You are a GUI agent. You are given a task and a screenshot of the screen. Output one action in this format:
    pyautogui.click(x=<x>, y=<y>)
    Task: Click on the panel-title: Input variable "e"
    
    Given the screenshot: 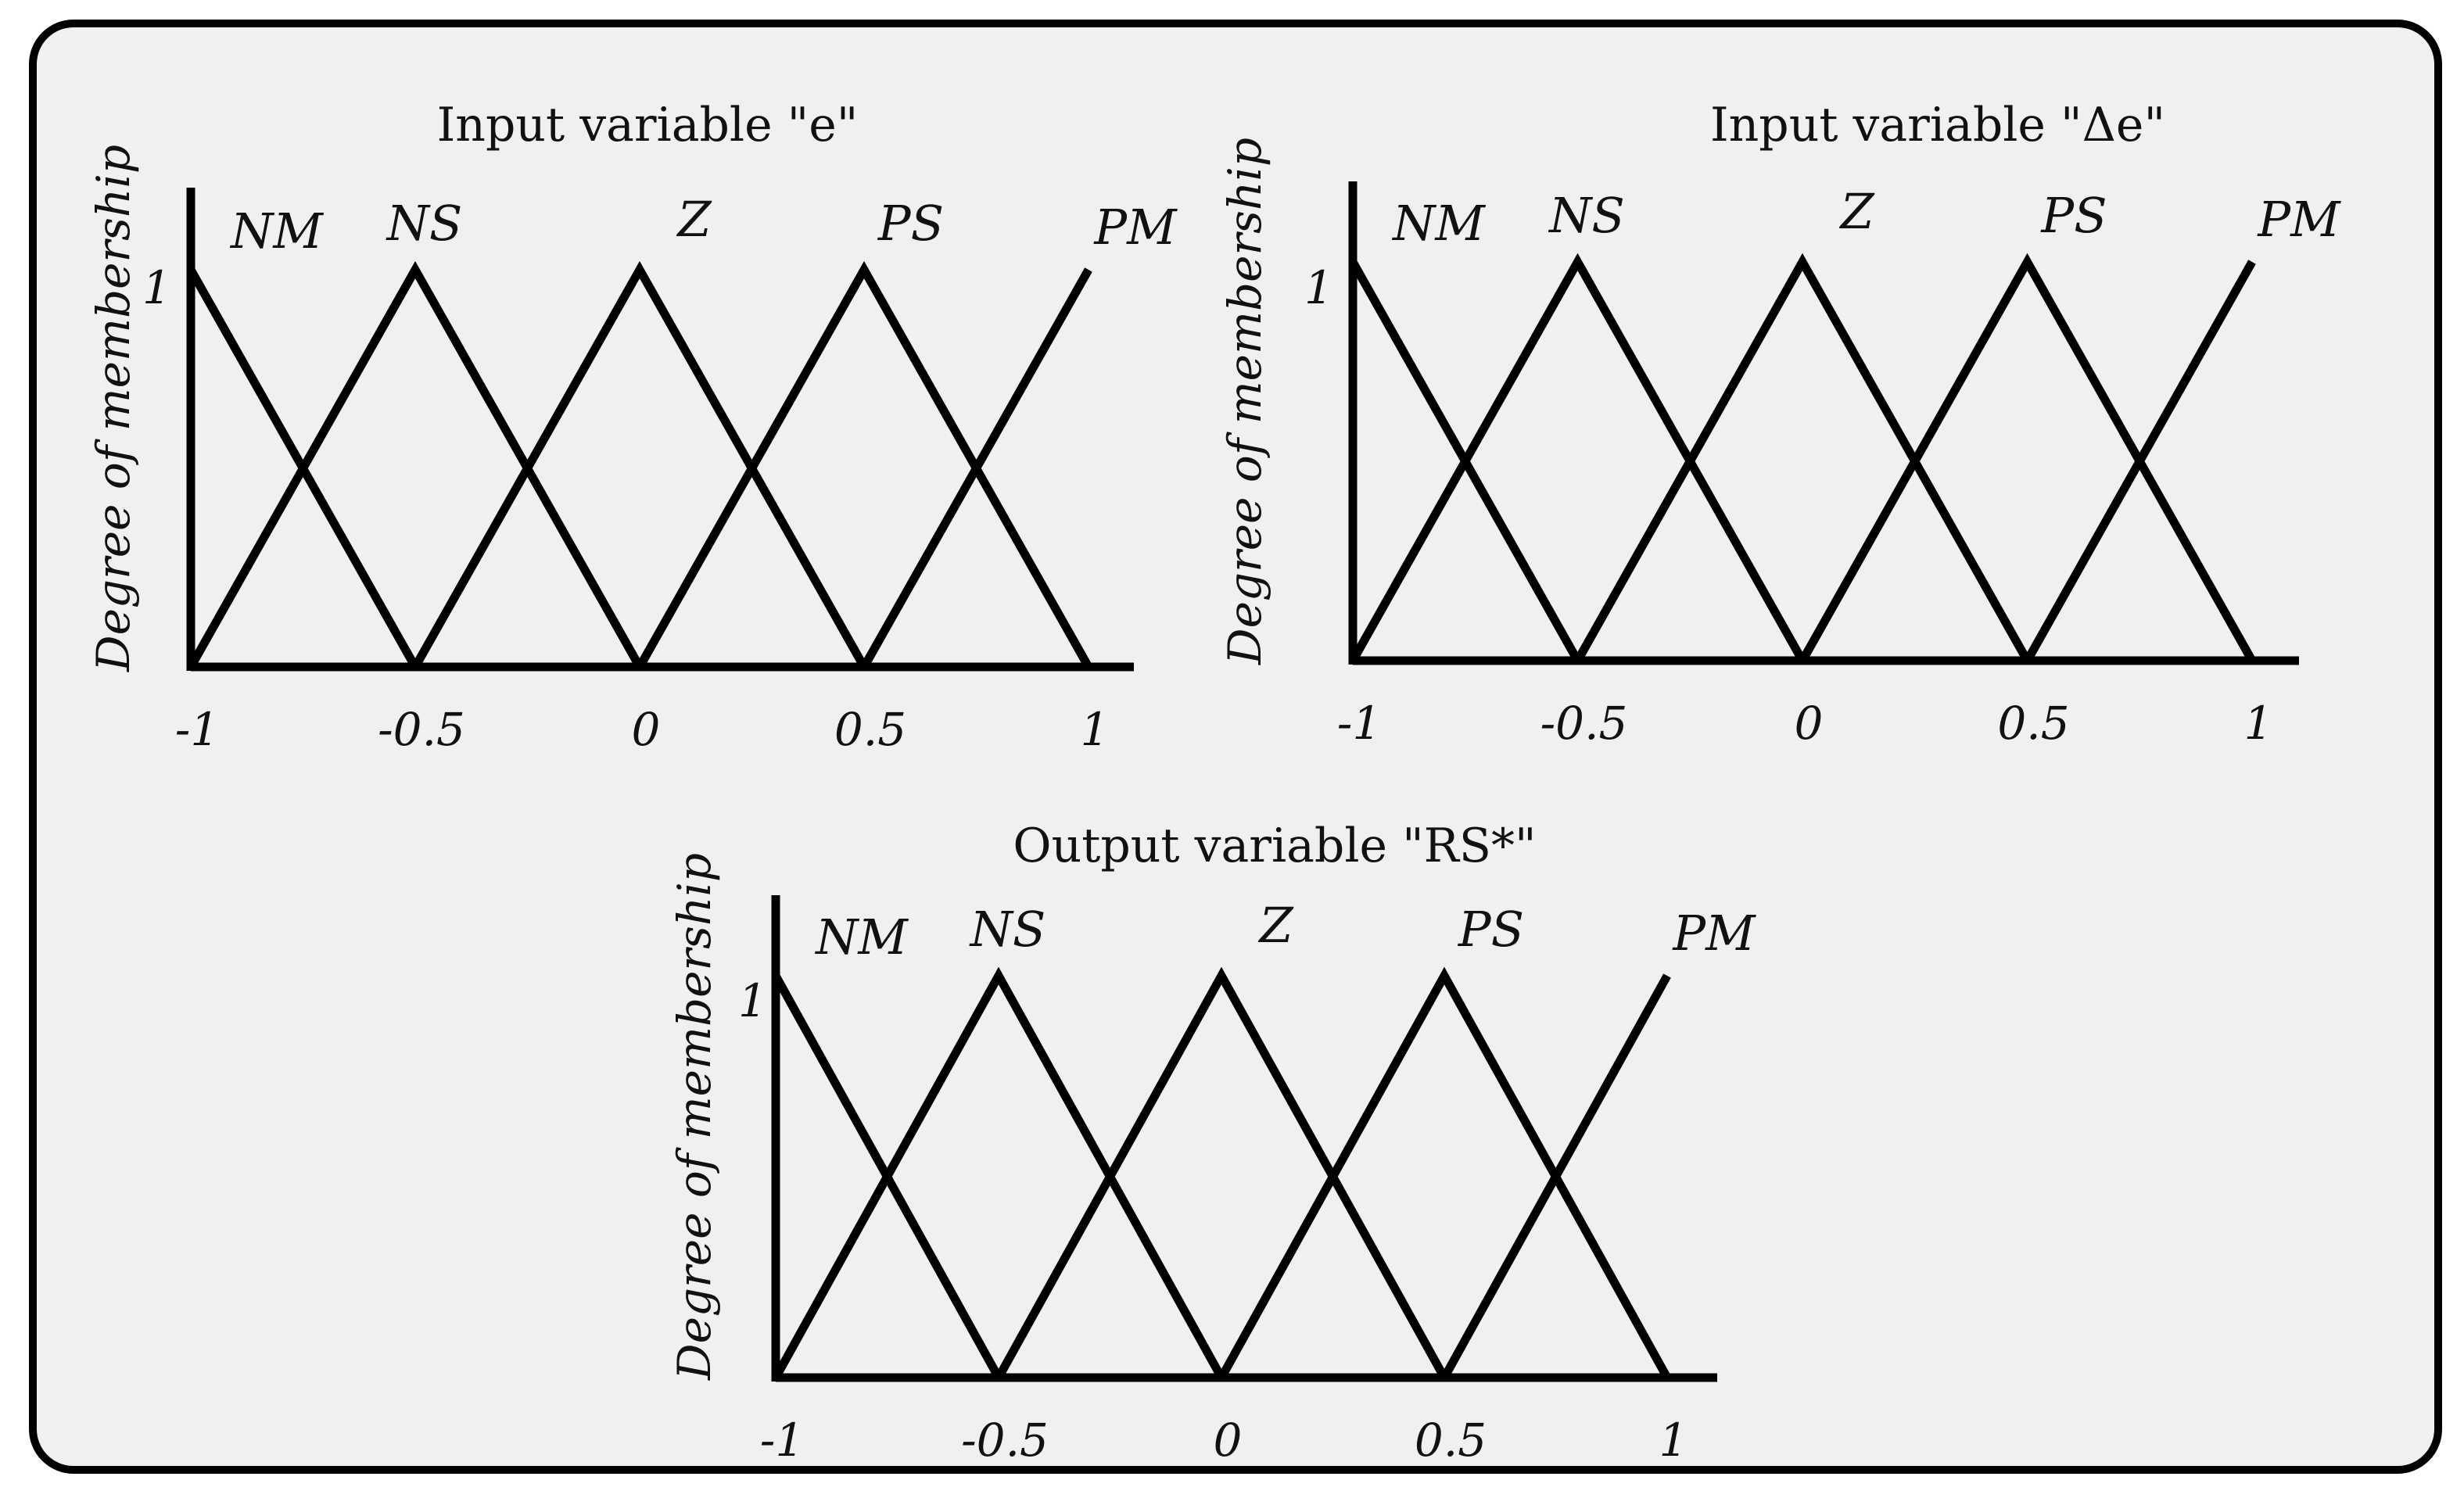 What is the action you would take?
    pyautogui.click(x=648, y=125)
    